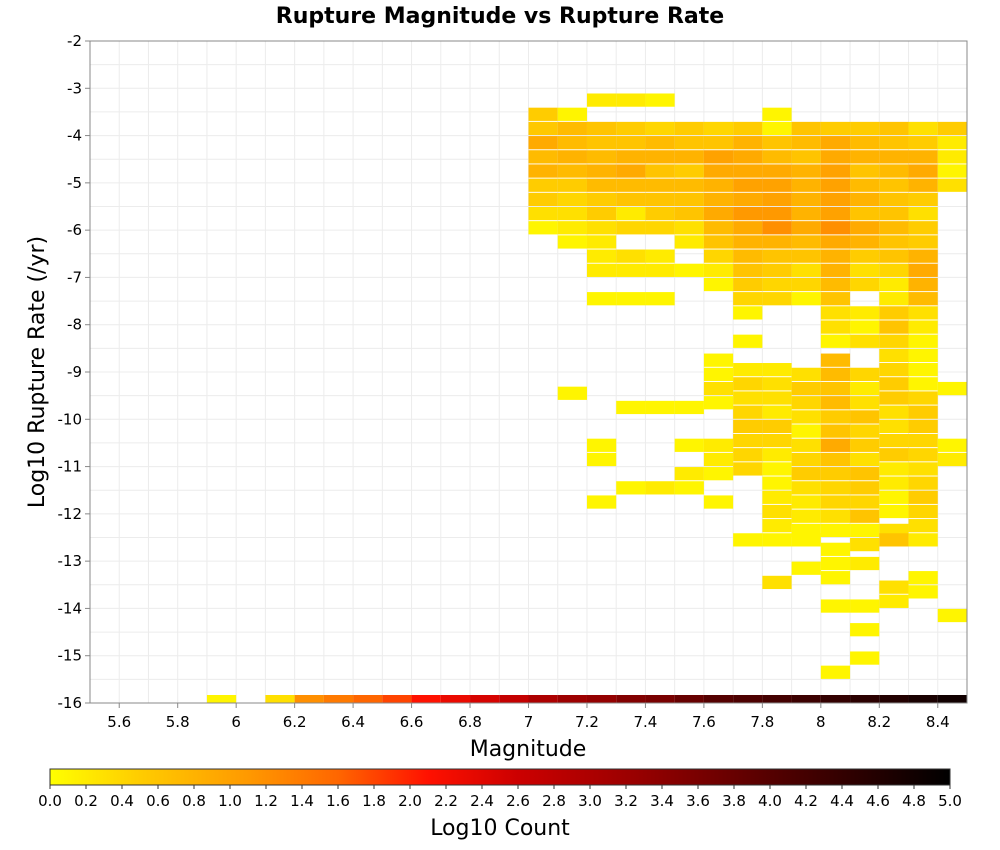 The height and width of the screenshot is (850, 1000). Describe the element at coordinates (938, 722) in the screenshot. I see `x-tick-label: 8.4` at that location.